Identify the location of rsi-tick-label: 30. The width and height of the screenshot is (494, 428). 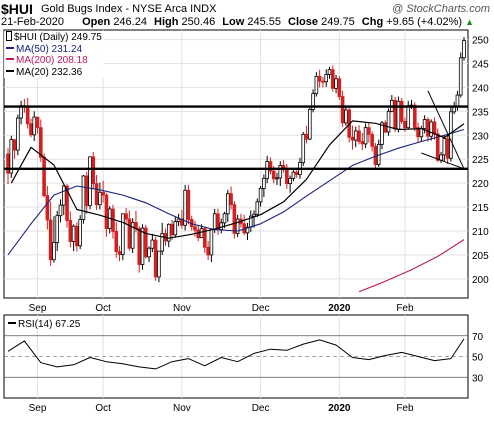
(478, 378).